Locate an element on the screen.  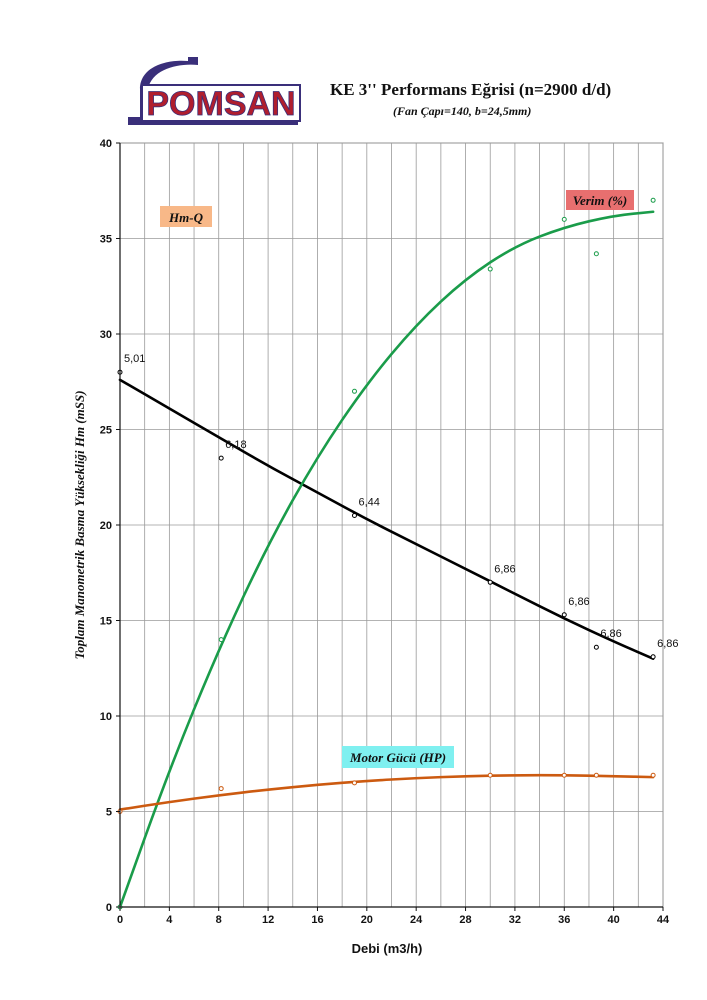
legend-hm-box is located at coordinates (186, 216).